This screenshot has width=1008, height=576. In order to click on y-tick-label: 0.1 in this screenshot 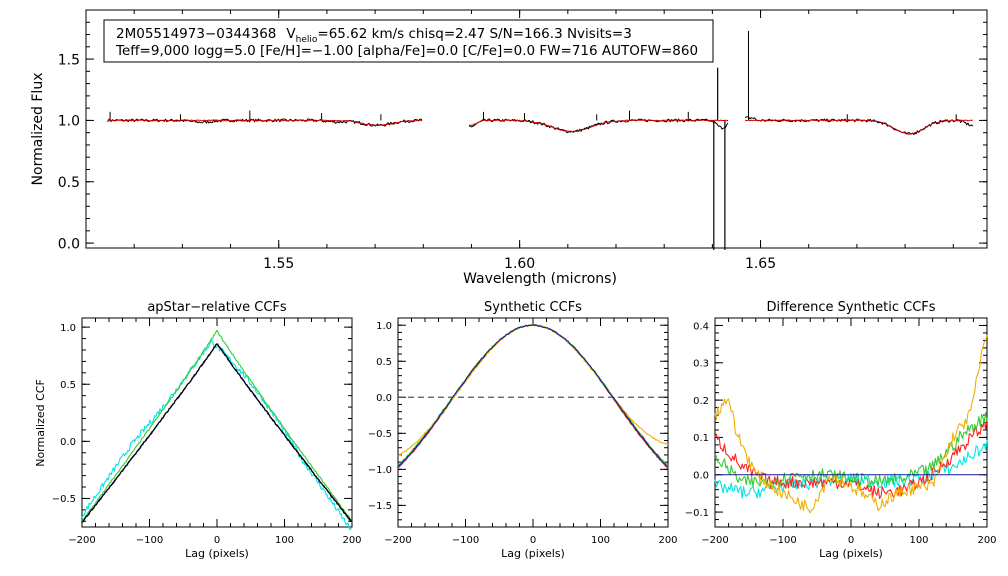, I will do `click(701, 438)`.